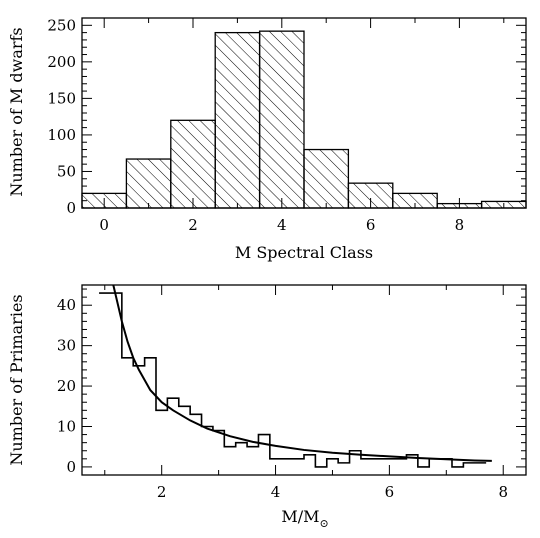 Image resolution: width=540 pixels, height=538 pixels. What do you see at coordinates (71, 208) in the screenshot?
I see `top-y-tick-label: 0` at bounding box center [71, 208].